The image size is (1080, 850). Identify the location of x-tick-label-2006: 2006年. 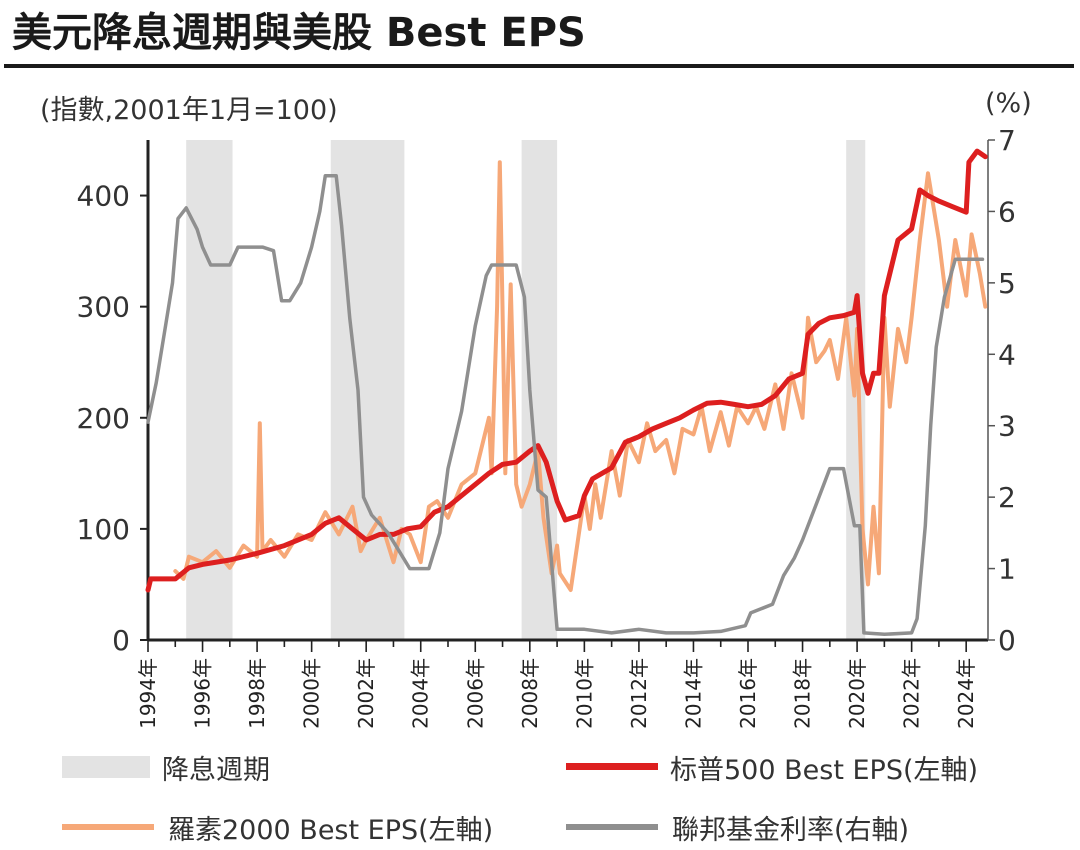
(475, 693).